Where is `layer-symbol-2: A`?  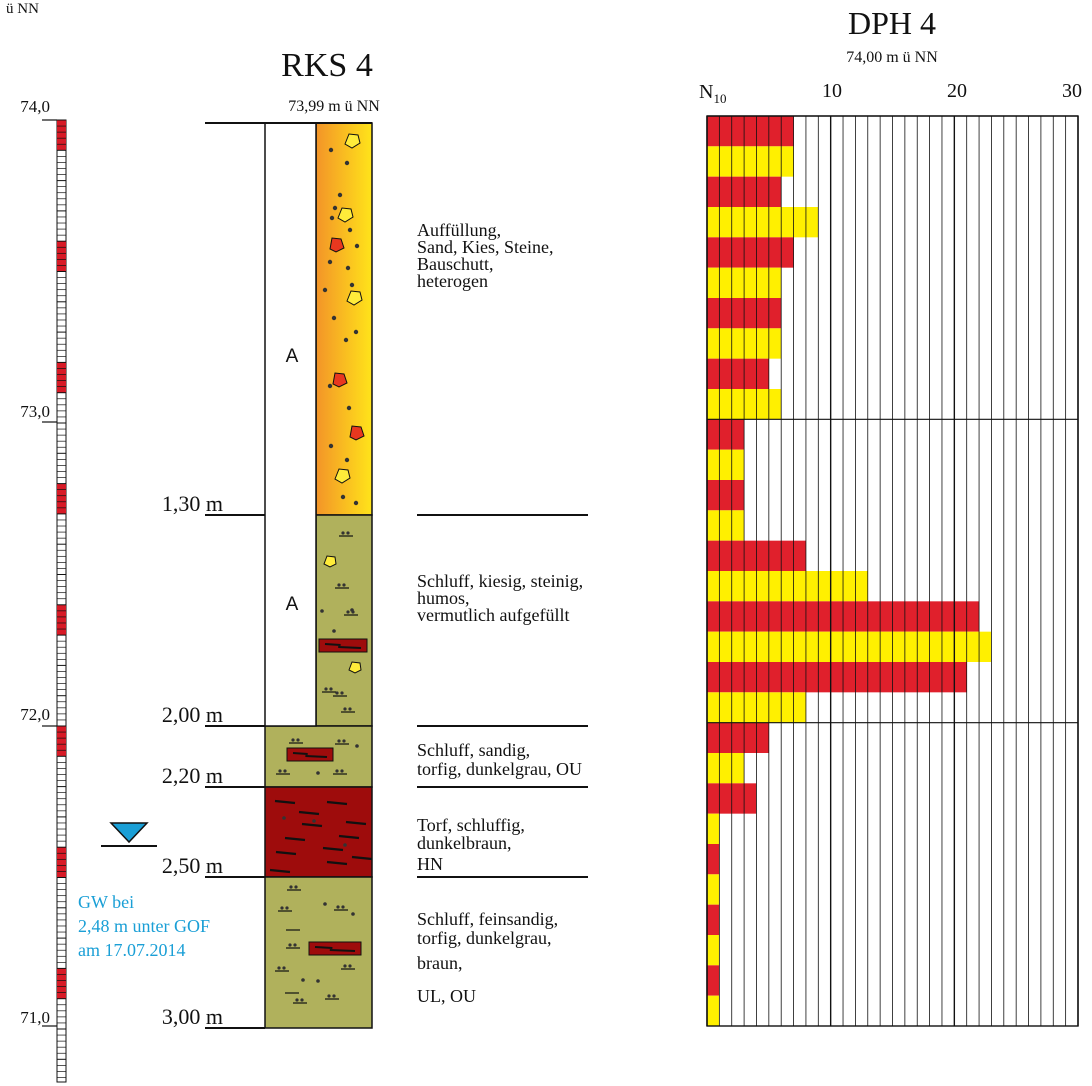
layer-symbol-2: A is located at coordinates (292, 604).